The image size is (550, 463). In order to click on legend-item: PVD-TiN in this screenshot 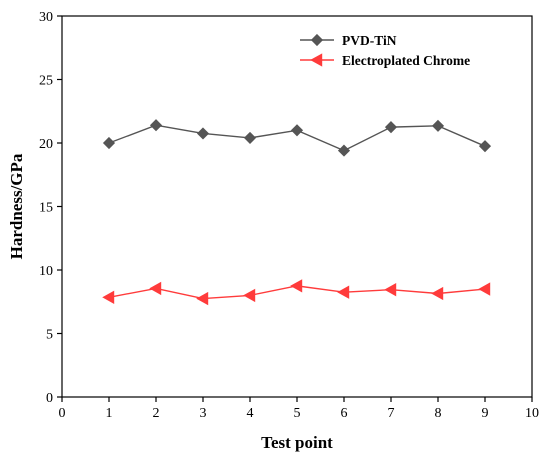, I will do `click(348, 40)`.